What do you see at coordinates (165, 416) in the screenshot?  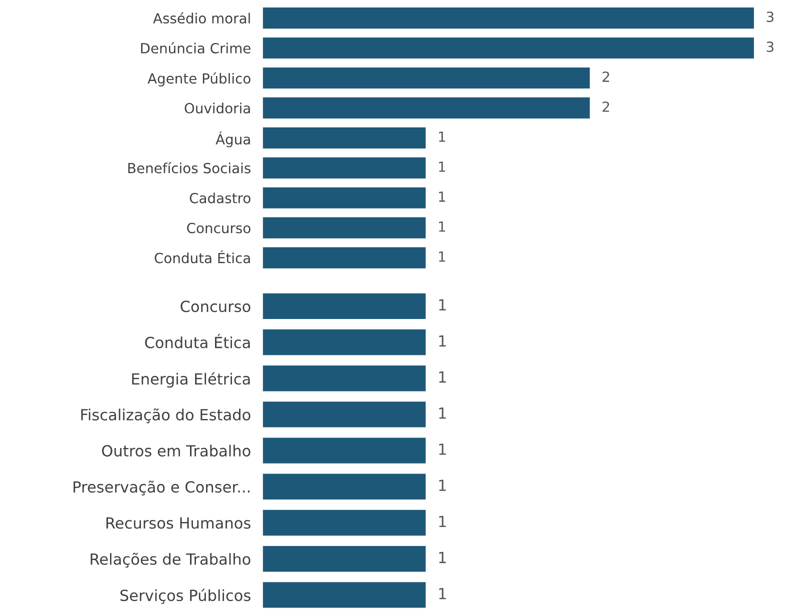 I see `y-tick-label: Fiscalização do Estado` at bounding box center [165, 416].